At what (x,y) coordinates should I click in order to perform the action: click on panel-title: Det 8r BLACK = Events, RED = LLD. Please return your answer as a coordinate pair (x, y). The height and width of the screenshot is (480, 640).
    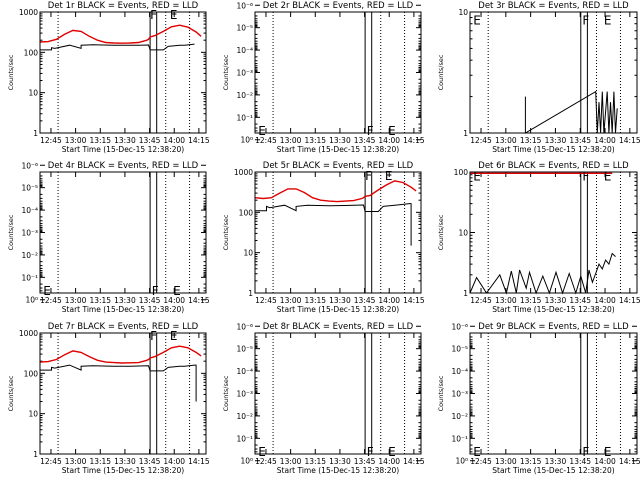
    Looking at the image, I should click on (338, 327).